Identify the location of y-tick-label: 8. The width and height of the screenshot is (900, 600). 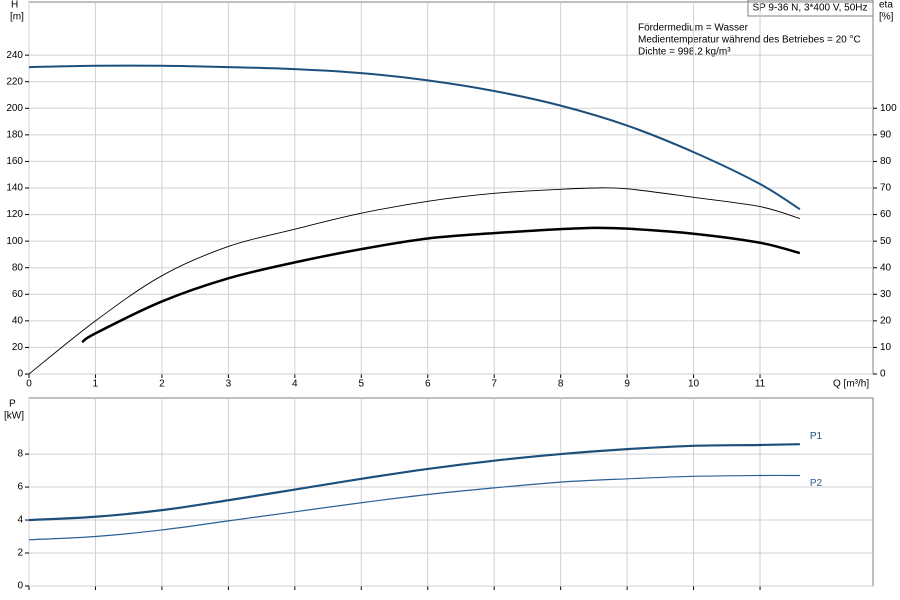
(20, 454).